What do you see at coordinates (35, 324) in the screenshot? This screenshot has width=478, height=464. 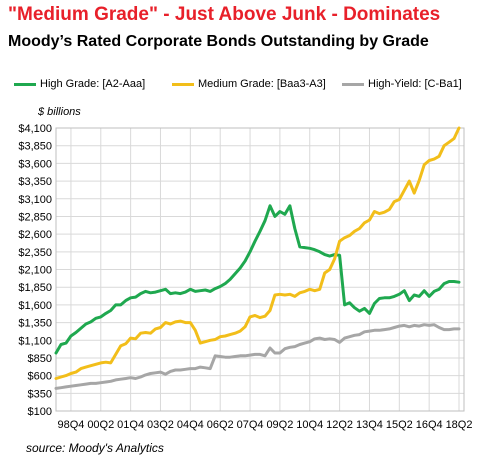 I see `y-tick-label: $1,350` at bounding box center [35, 324].